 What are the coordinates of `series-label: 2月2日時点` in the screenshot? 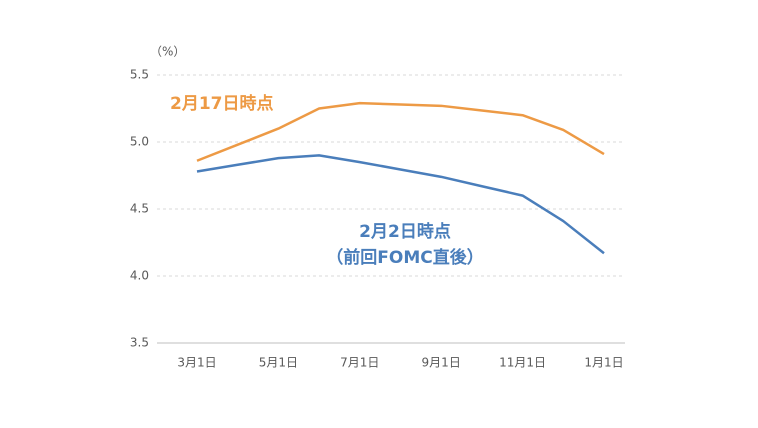 It's located at (405, 231).